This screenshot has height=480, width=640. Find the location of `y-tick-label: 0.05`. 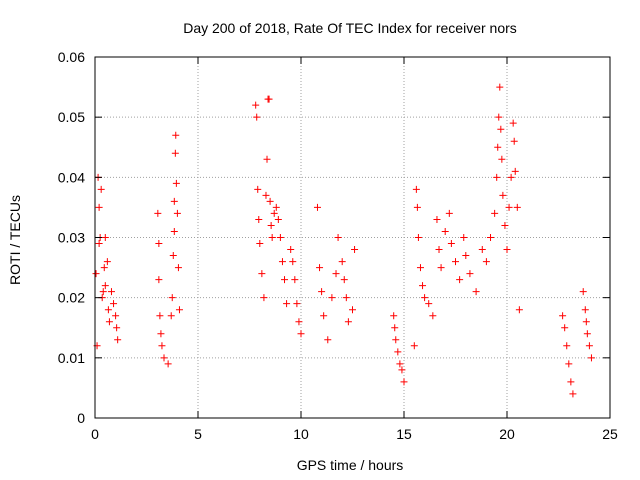

y-tick-label: 0.05 is located at coordinates (71, 117).